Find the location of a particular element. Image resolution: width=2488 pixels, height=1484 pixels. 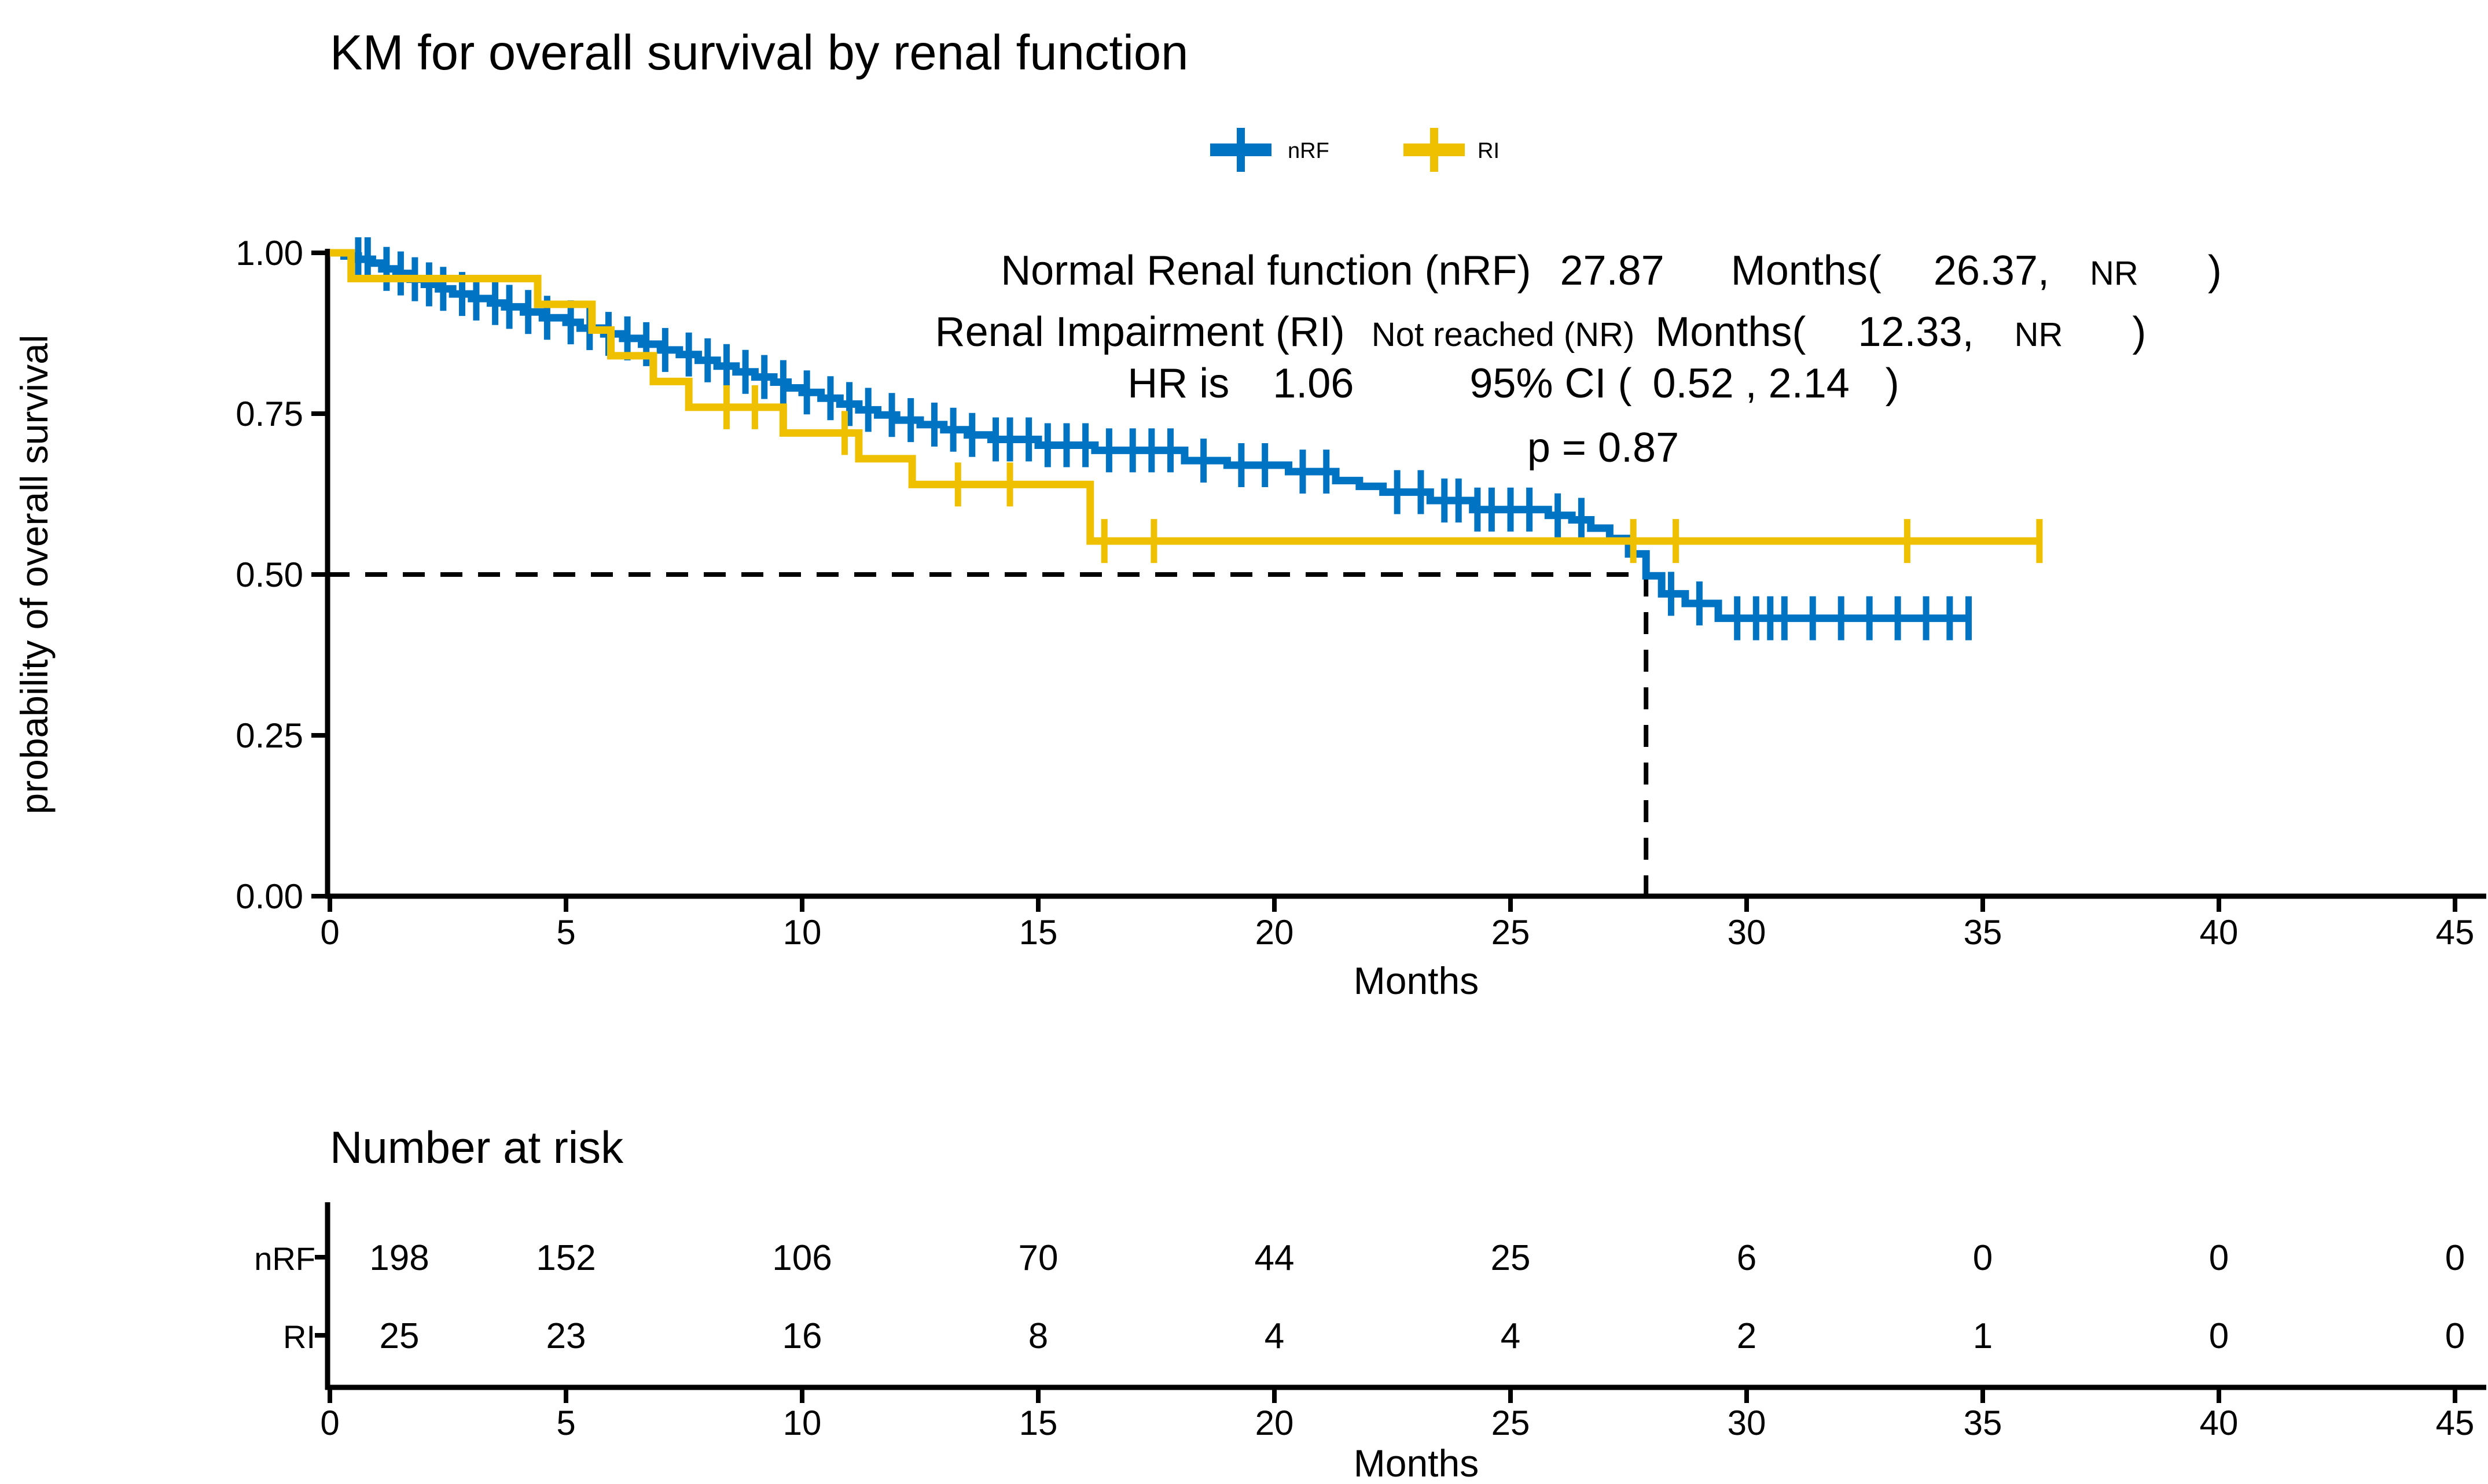

risk-x-tick-label: 5 is located at coordinates (565, 1423).